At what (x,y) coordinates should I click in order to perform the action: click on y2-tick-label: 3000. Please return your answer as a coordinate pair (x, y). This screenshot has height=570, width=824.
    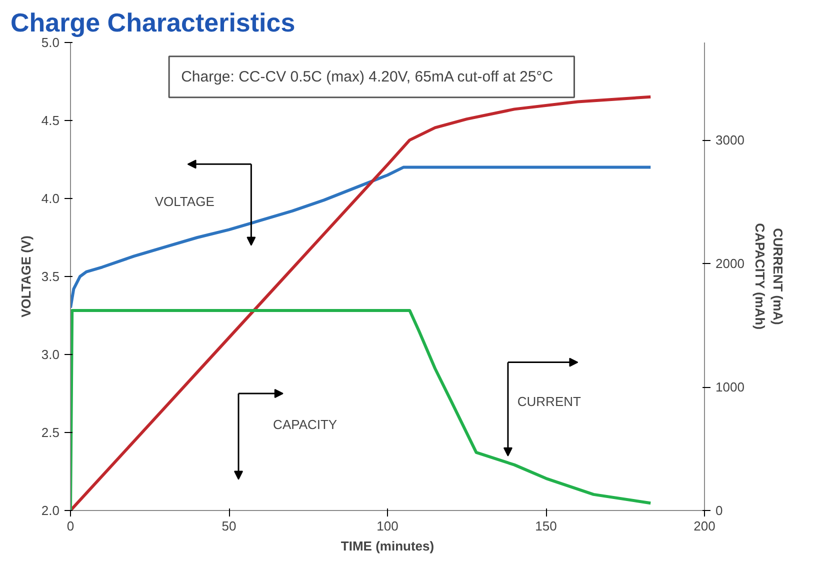
    Looking at the image, I should click on (730, 140).